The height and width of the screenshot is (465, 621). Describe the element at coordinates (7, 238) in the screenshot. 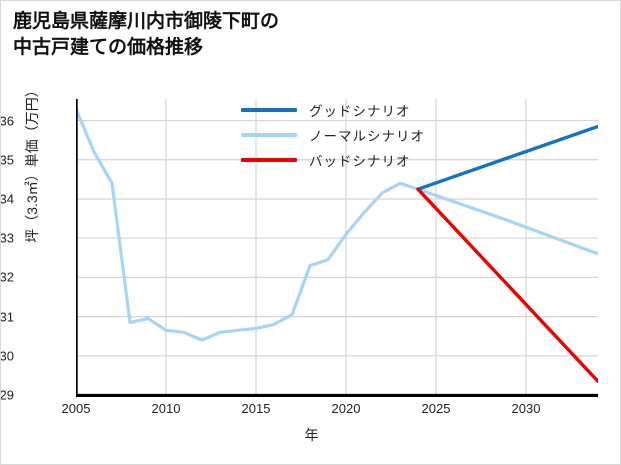

I see `y-tick-label: 33` at that location.